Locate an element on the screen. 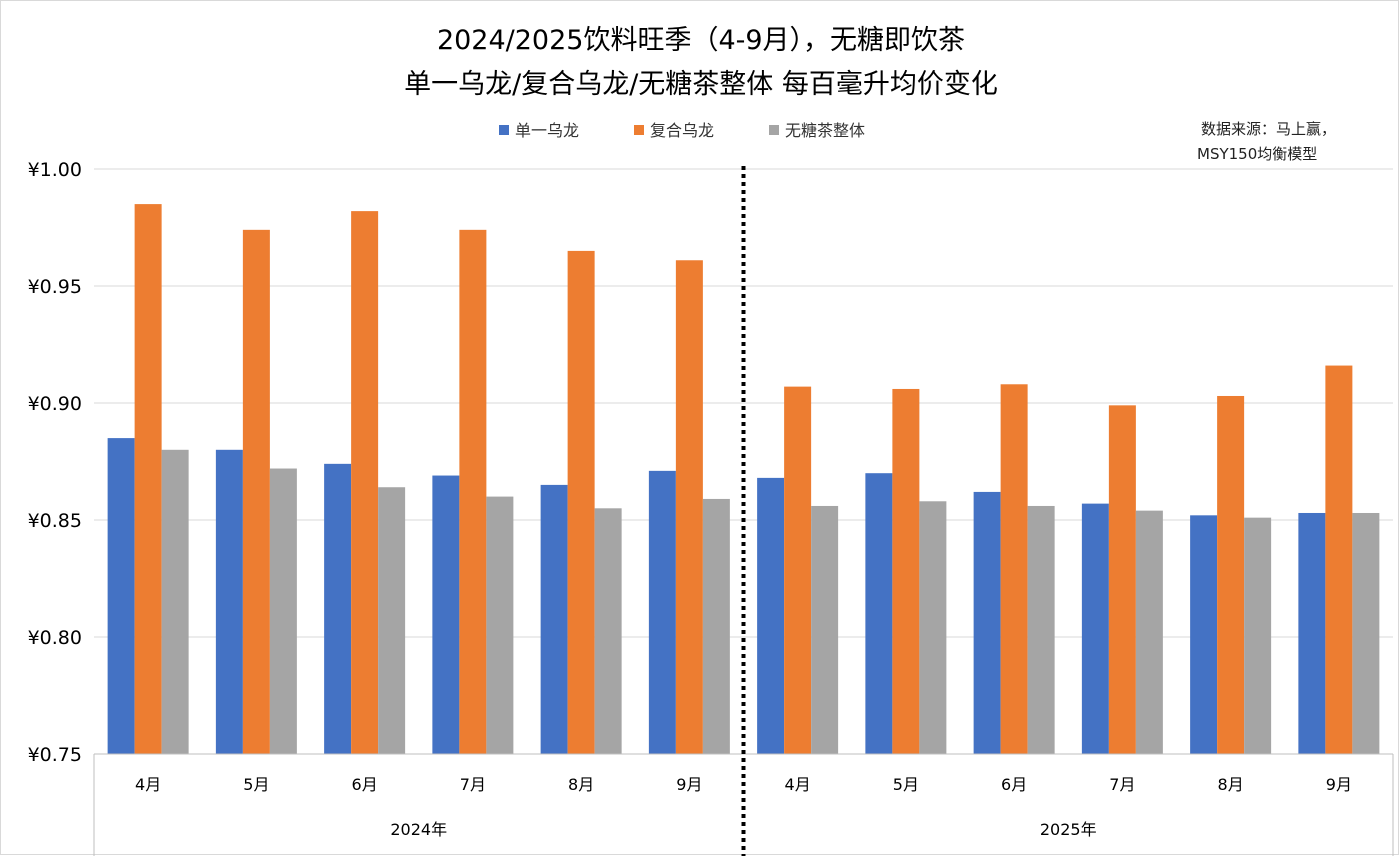 Image resolution: width=1399 pixels, height=860 pixels. y-tick-label: ¥0.85 is located at coordinates (55, 521).